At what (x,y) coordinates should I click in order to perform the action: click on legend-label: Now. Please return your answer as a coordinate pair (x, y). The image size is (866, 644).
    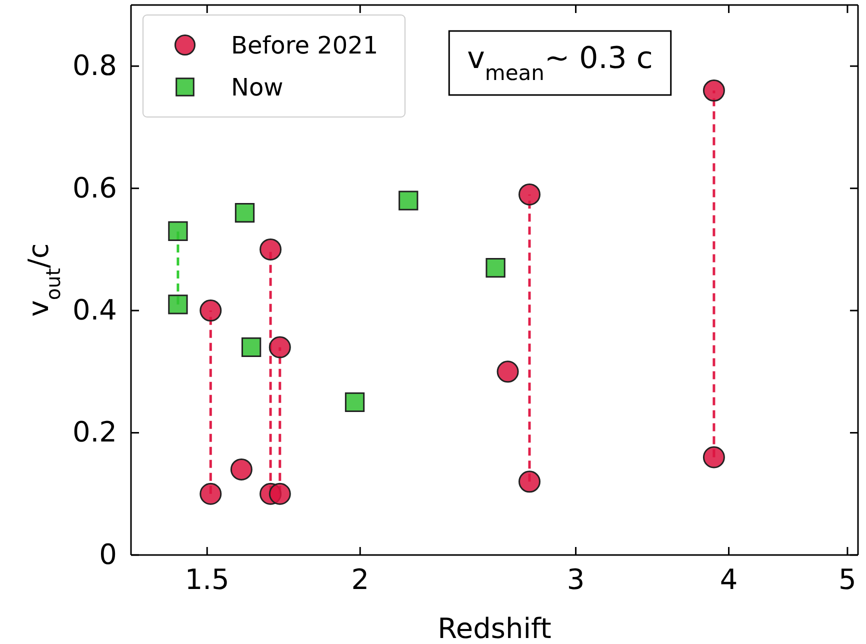
    Looking at the image, I should click on (257, 87).